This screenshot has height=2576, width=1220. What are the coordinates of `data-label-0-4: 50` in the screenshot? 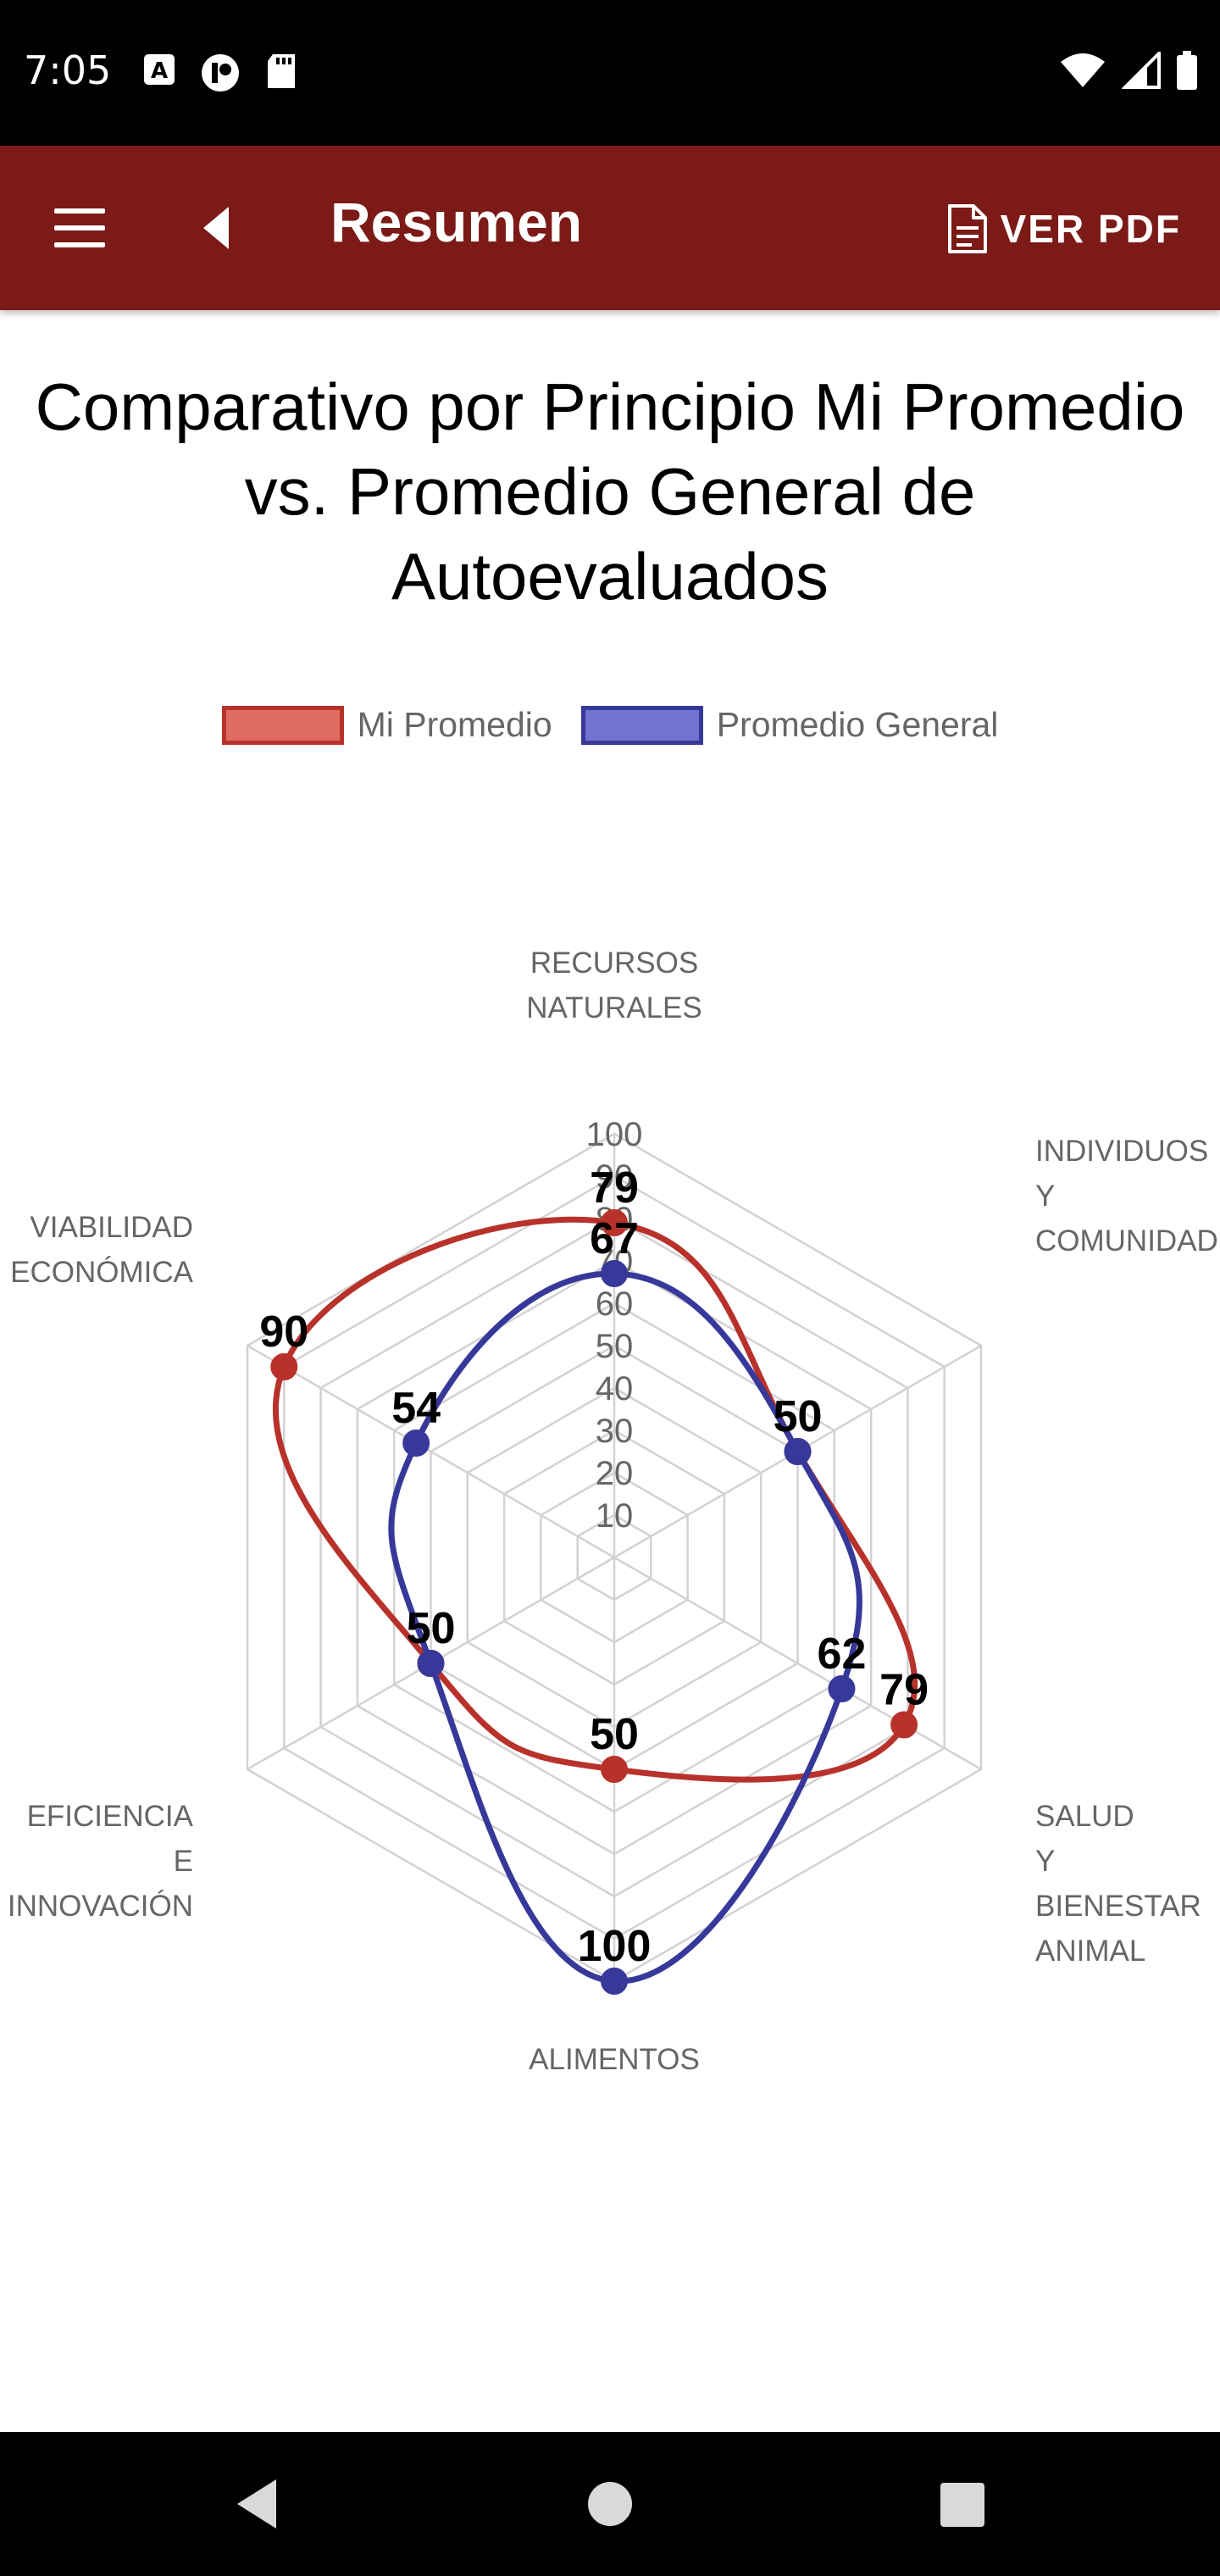 It's located at (431, 1628).